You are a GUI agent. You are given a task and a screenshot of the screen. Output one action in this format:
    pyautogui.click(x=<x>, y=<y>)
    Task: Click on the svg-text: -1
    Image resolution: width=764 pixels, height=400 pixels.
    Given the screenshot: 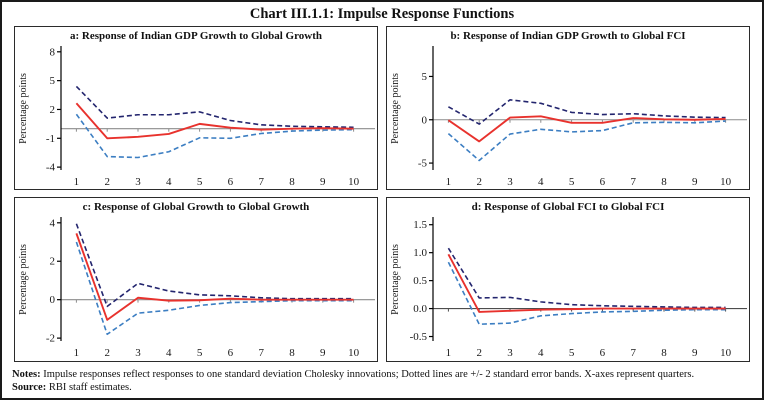 What is the action you would take?
    pyautogui.click(x=50, y=139)
    